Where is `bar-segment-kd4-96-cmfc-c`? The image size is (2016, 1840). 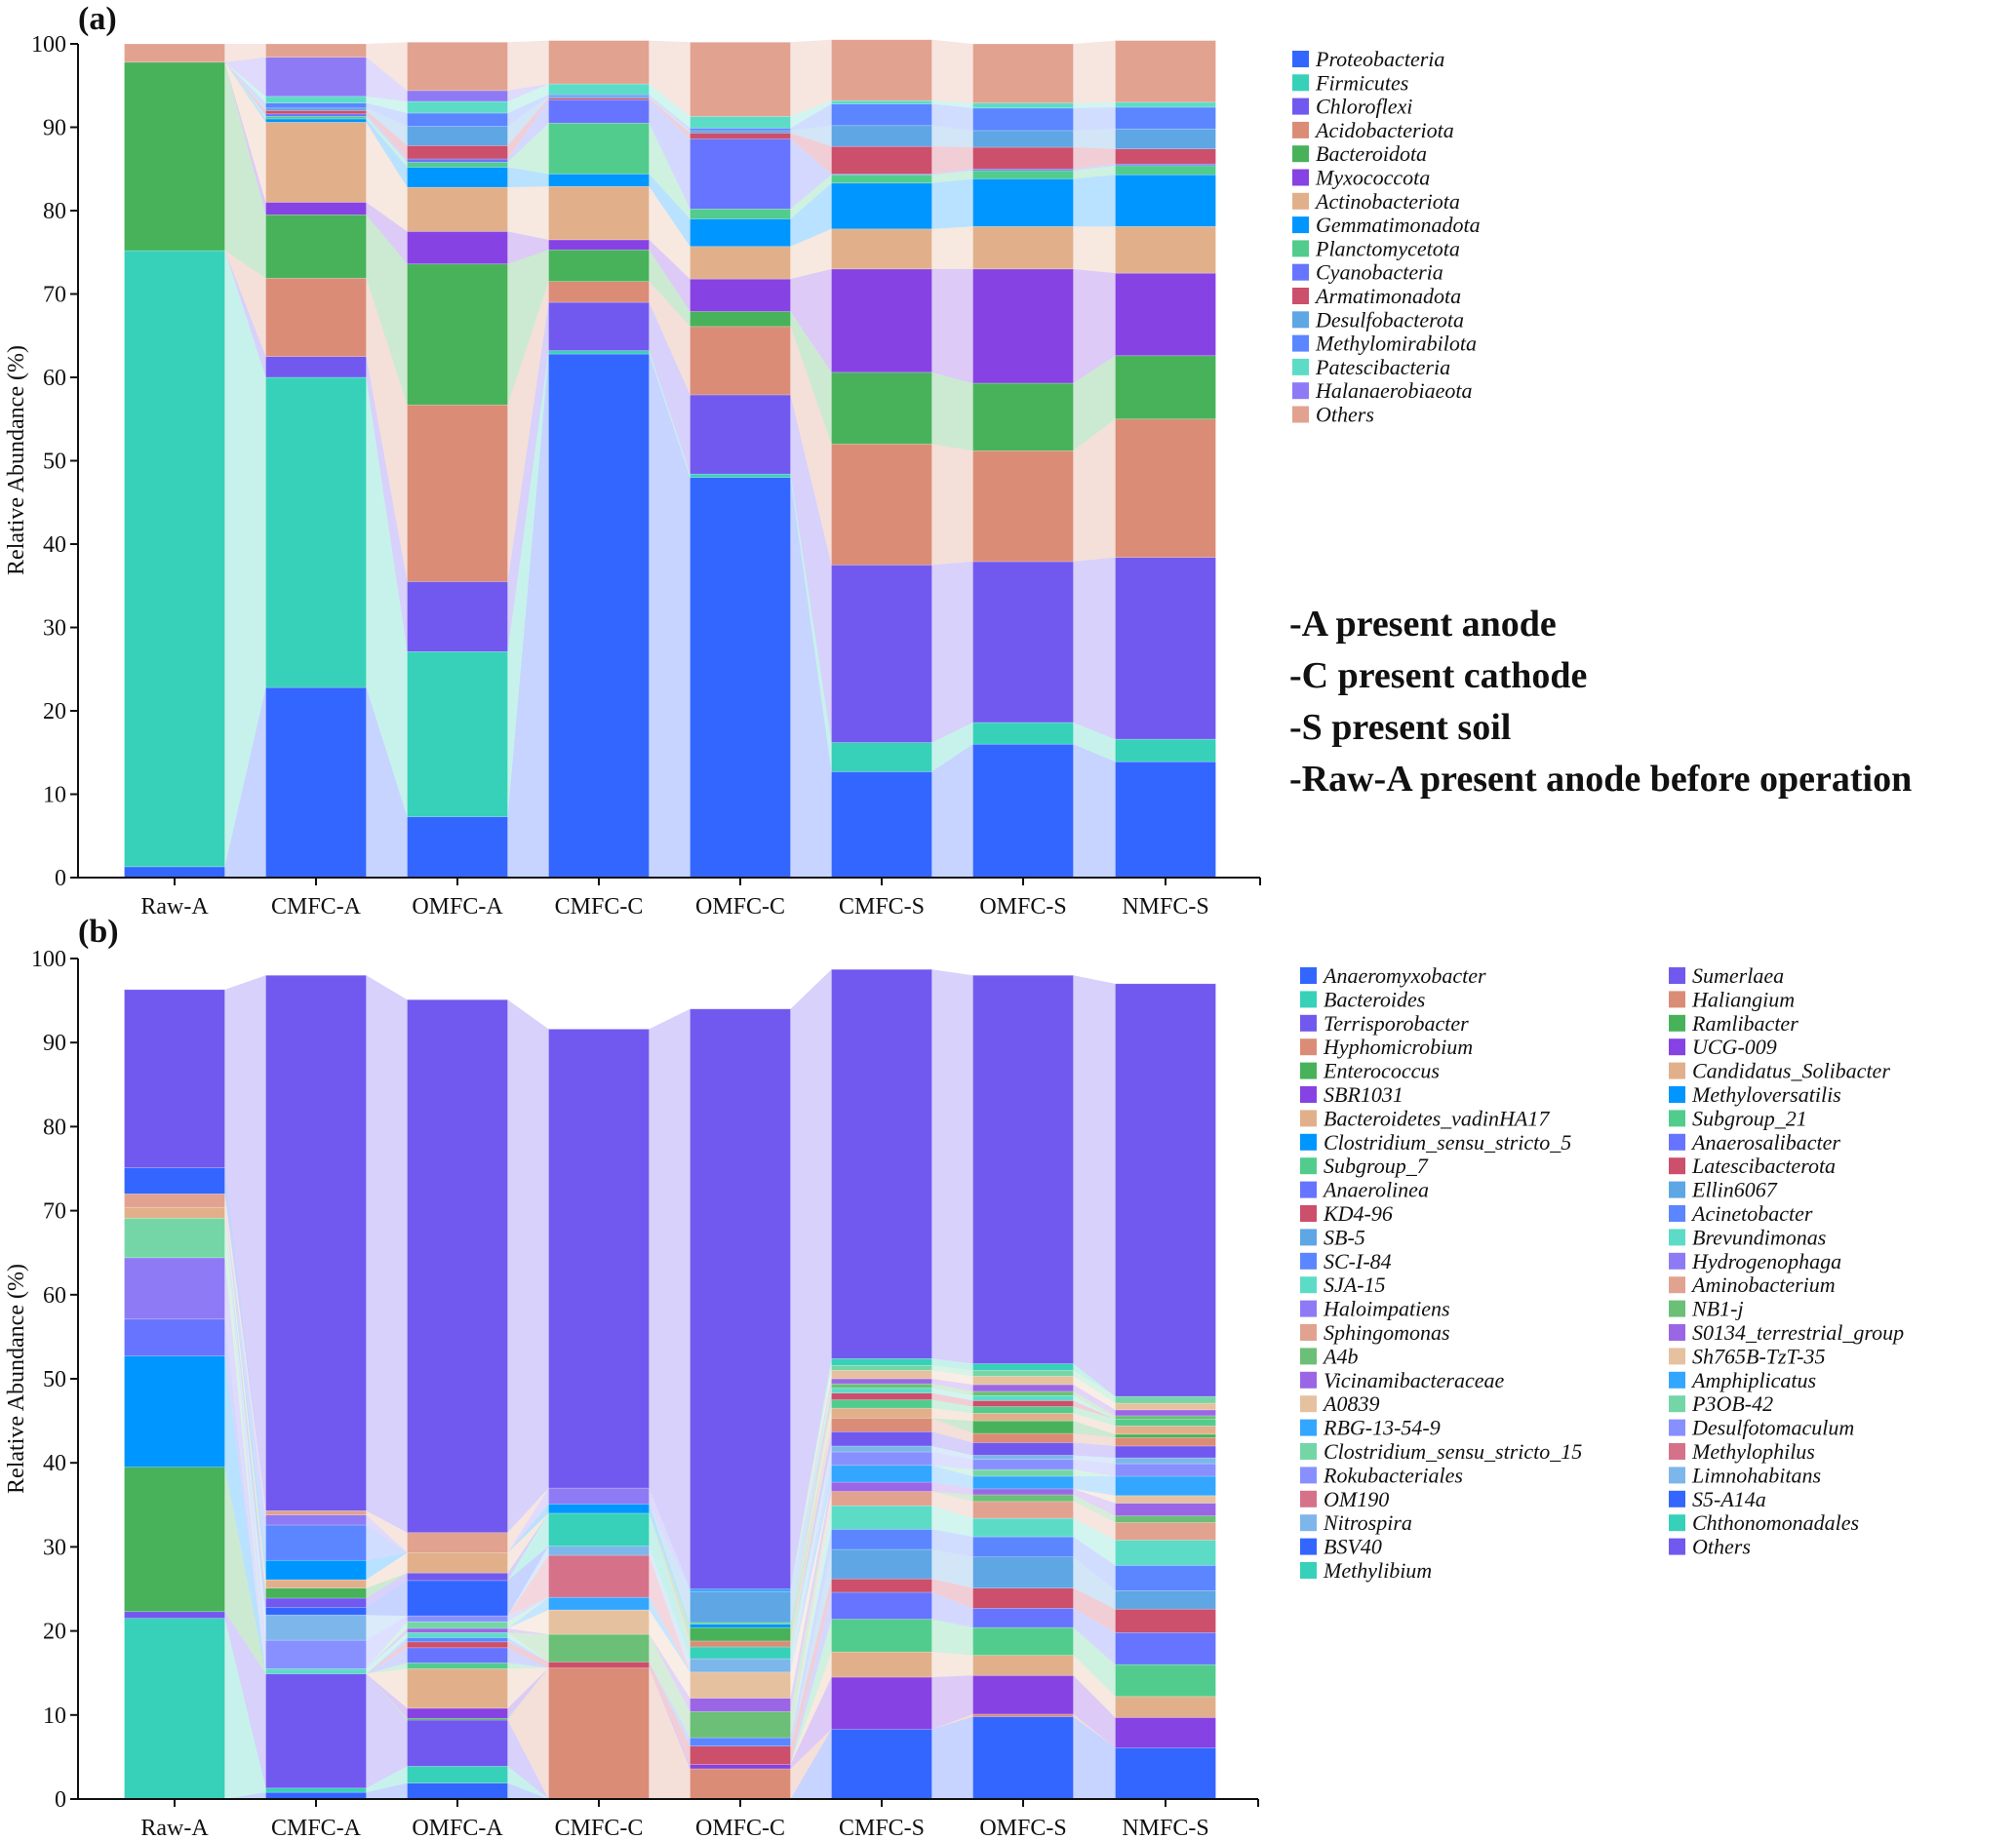 bar-segment-kd4-96-cmfc-c is located at coordinates (599, 1665).